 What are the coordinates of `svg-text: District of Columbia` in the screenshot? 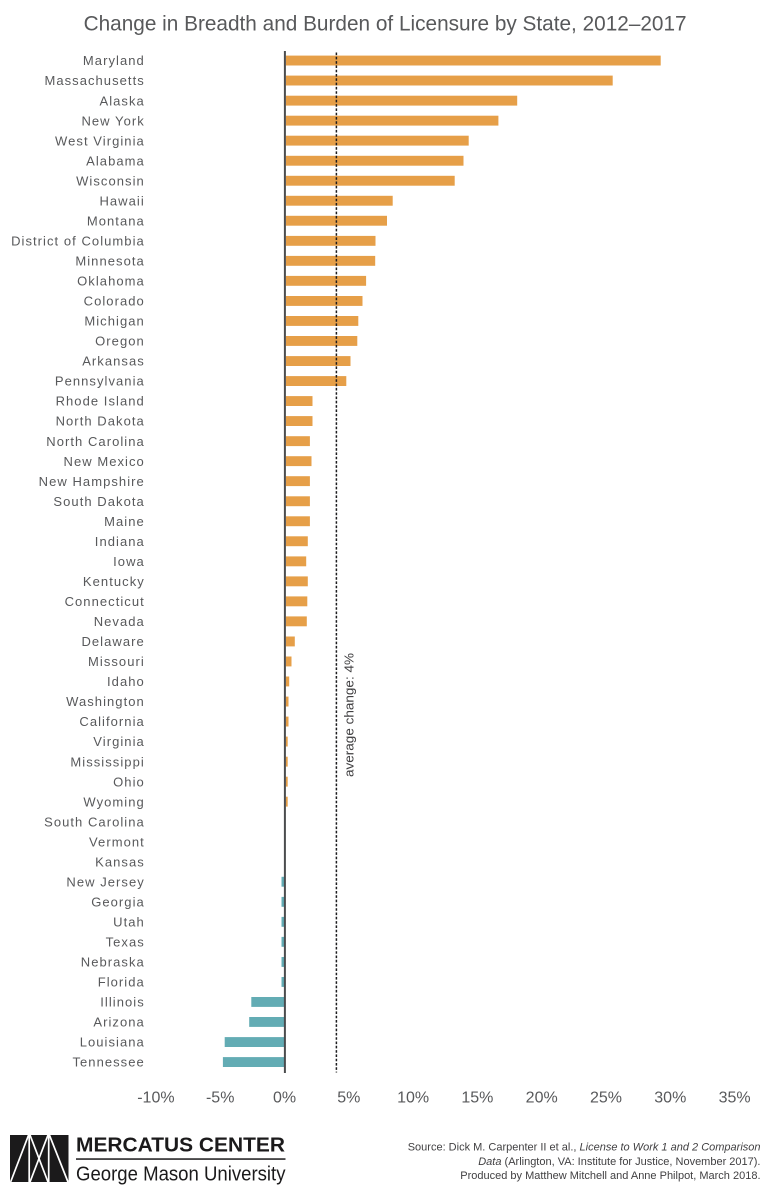 It's located at (78, 241).